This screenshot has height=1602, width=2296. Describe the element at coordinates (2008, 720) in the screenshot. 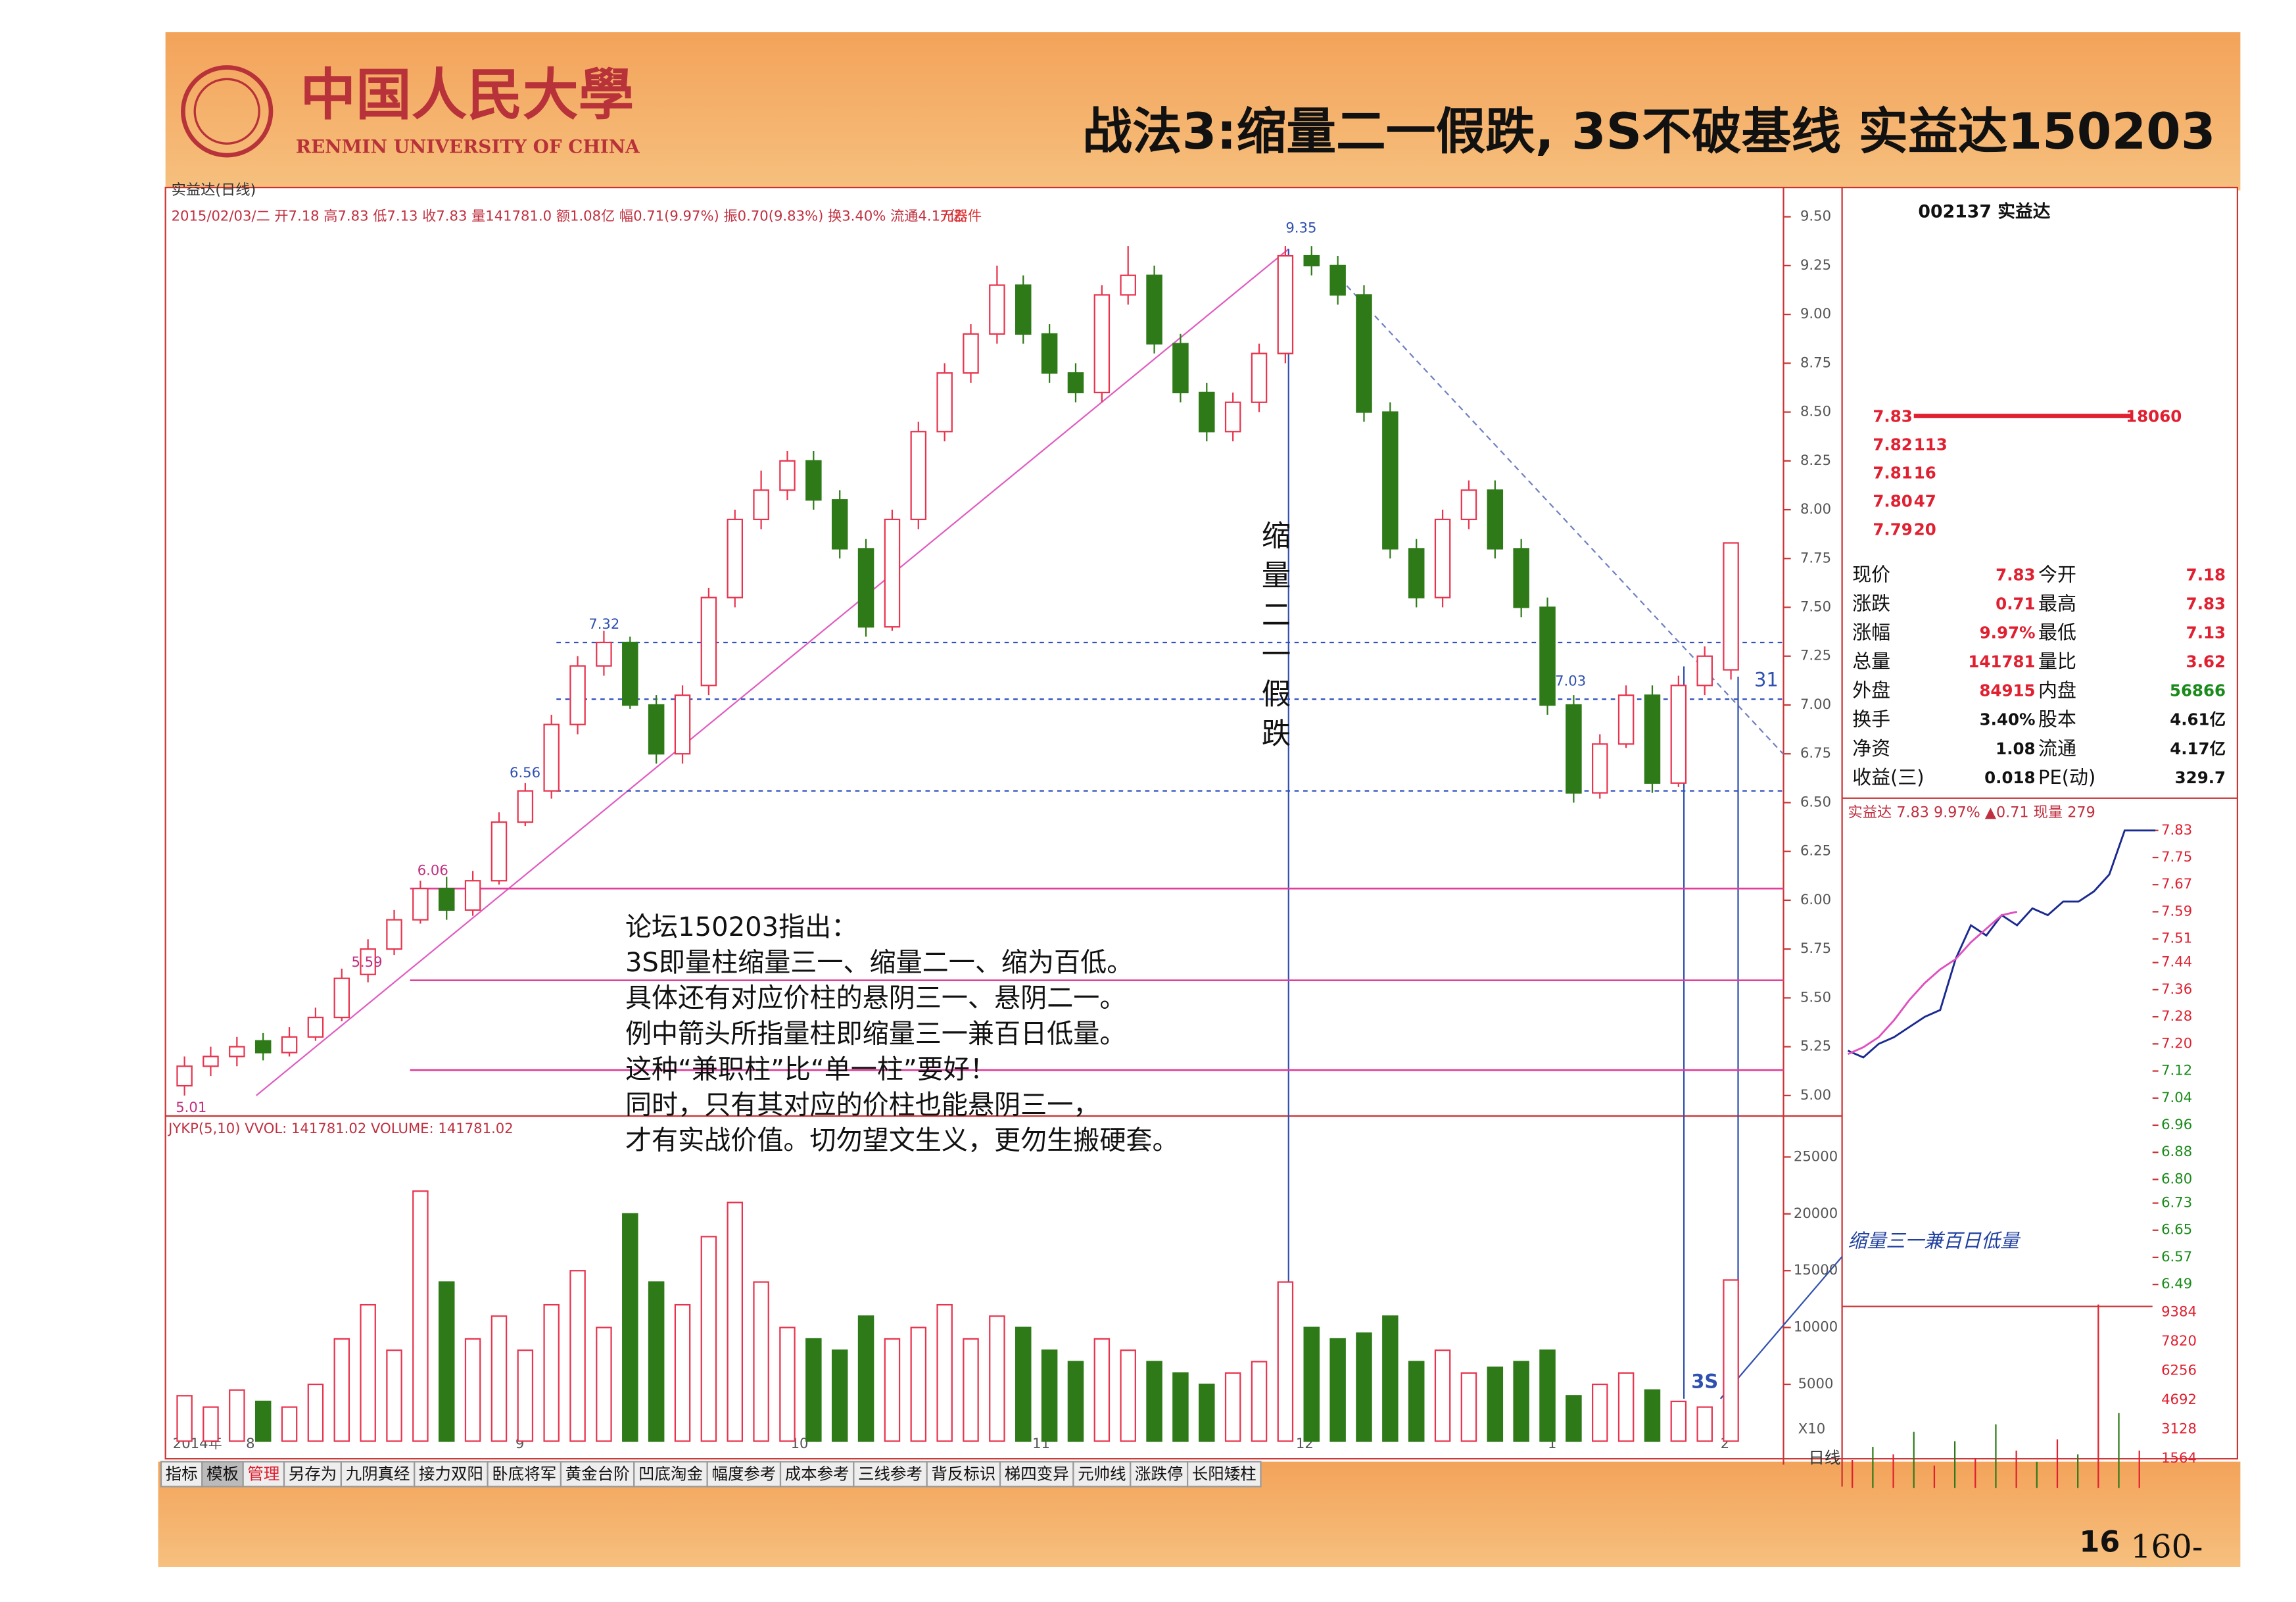

I see `quote-value: 3.40%` at that location.